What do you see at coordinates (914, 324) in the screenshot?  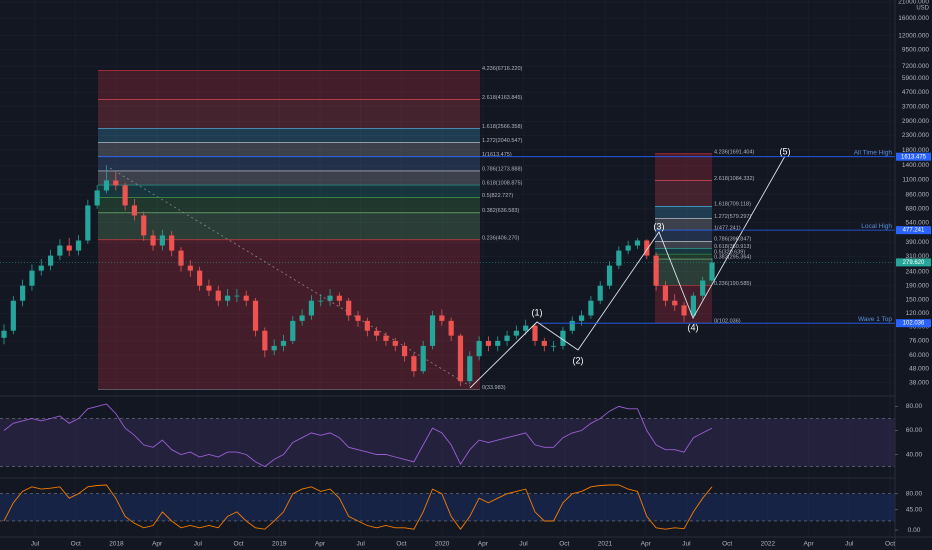 I see `price-tag-label: 102.036` at bounding box center [914, 324].